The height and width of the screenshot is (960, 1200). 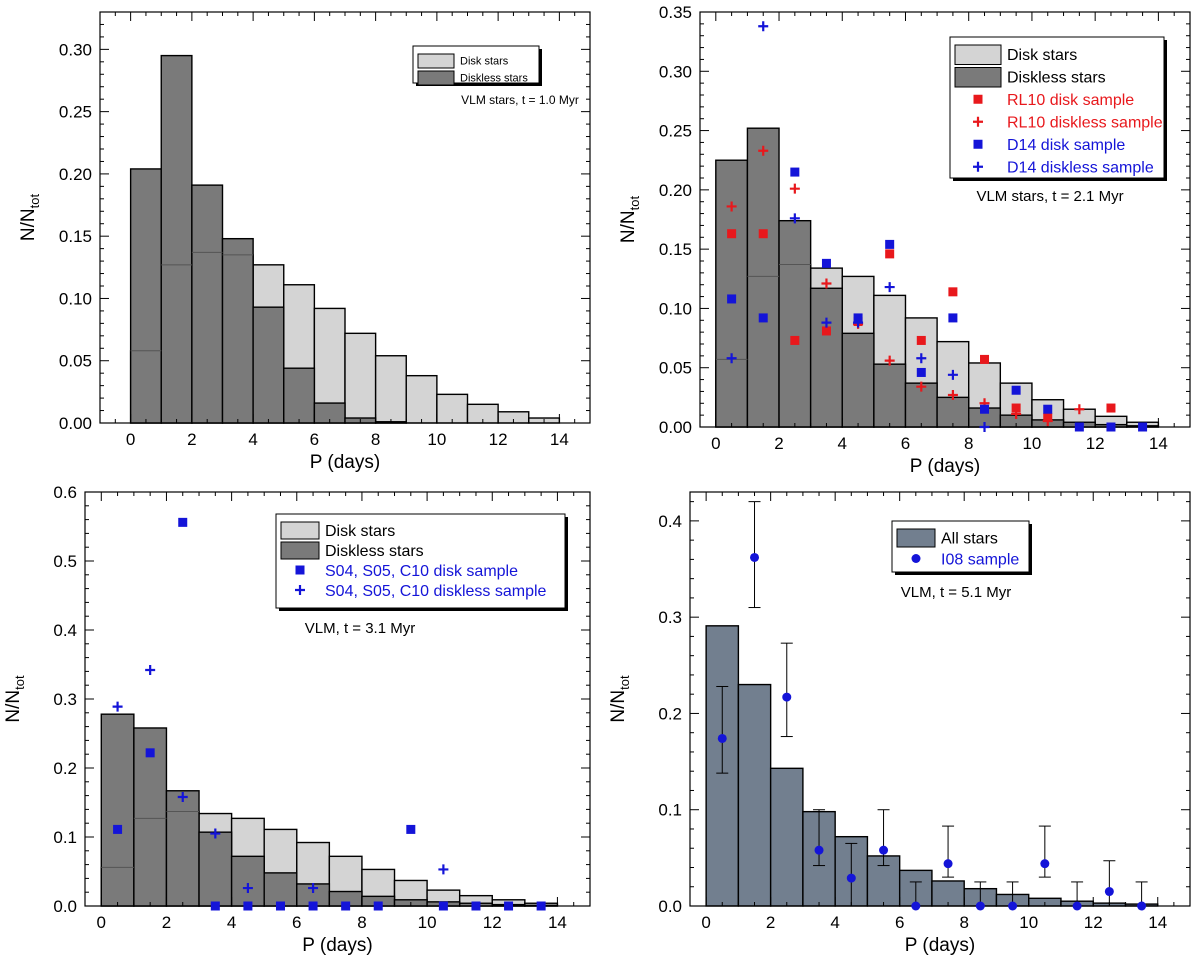 I want to click on y-tick-label: 0.1, so click(x=65, y=837).